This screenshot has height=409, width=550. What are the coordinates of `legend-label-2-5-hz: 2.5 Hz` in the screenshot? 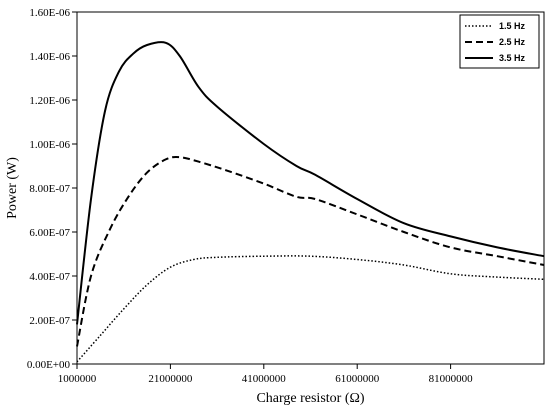 It's located at (512, 42).